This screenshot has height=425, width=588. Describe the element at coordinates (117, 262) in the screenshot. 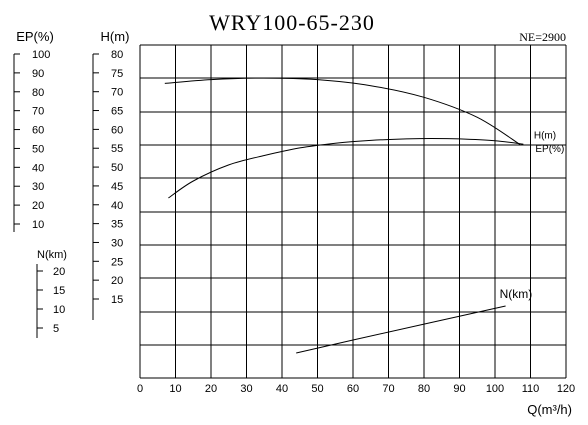

I see `h-tick-label: 25` at that location.